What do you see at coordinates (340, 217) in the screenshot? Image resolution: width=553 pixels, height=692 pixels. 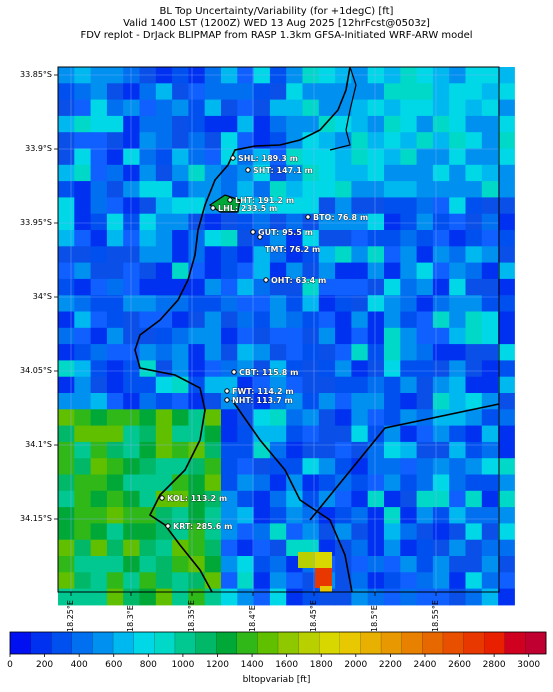 I see `site-label: BTO: 76.8 m` at bounding box center [340, 217].